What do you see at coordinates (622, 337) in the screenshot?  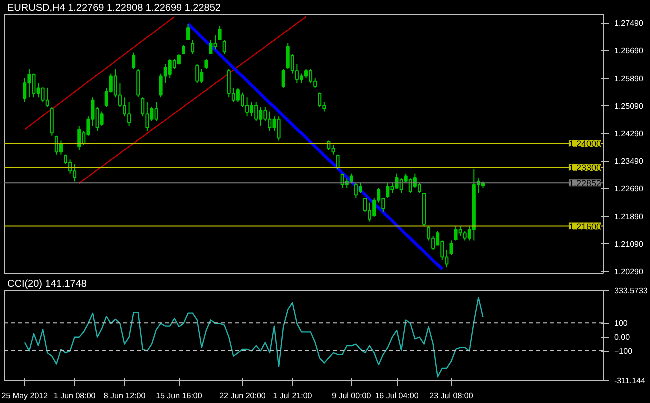 I see `y-tick-label: 0.00` at bounding box center [622, 337].